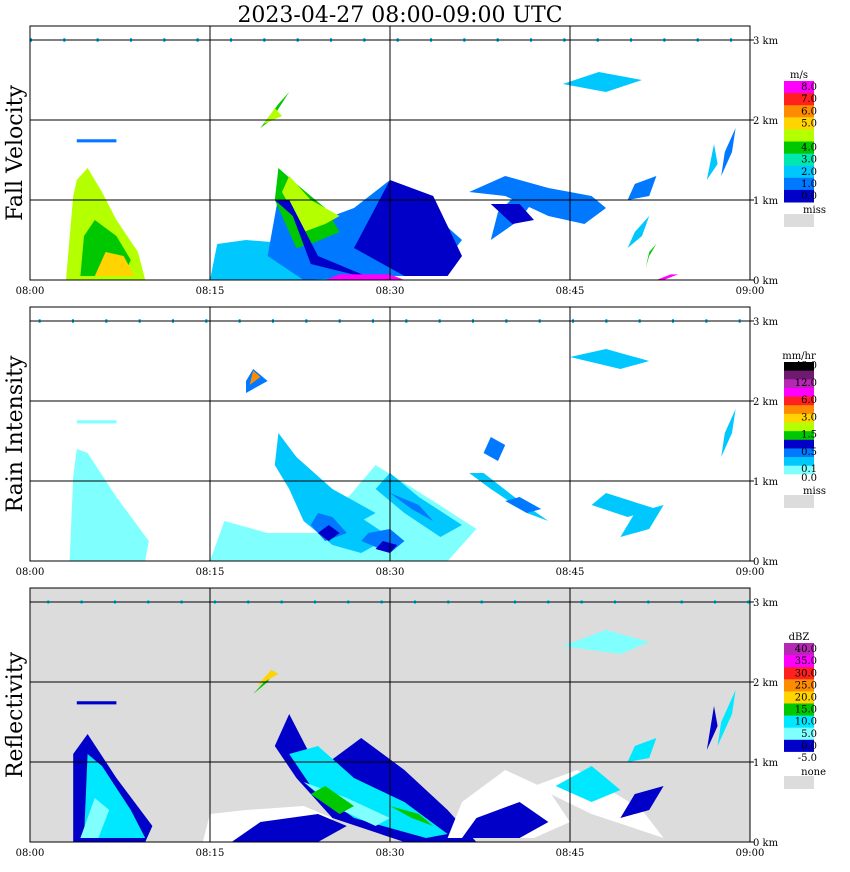 This screenshot has height=872, width=850. What do you see at coordinates (390, 291) in the screenshot?
I see `fall-velocity-time-label-2: 08:30` at bounding box center [390, 291].